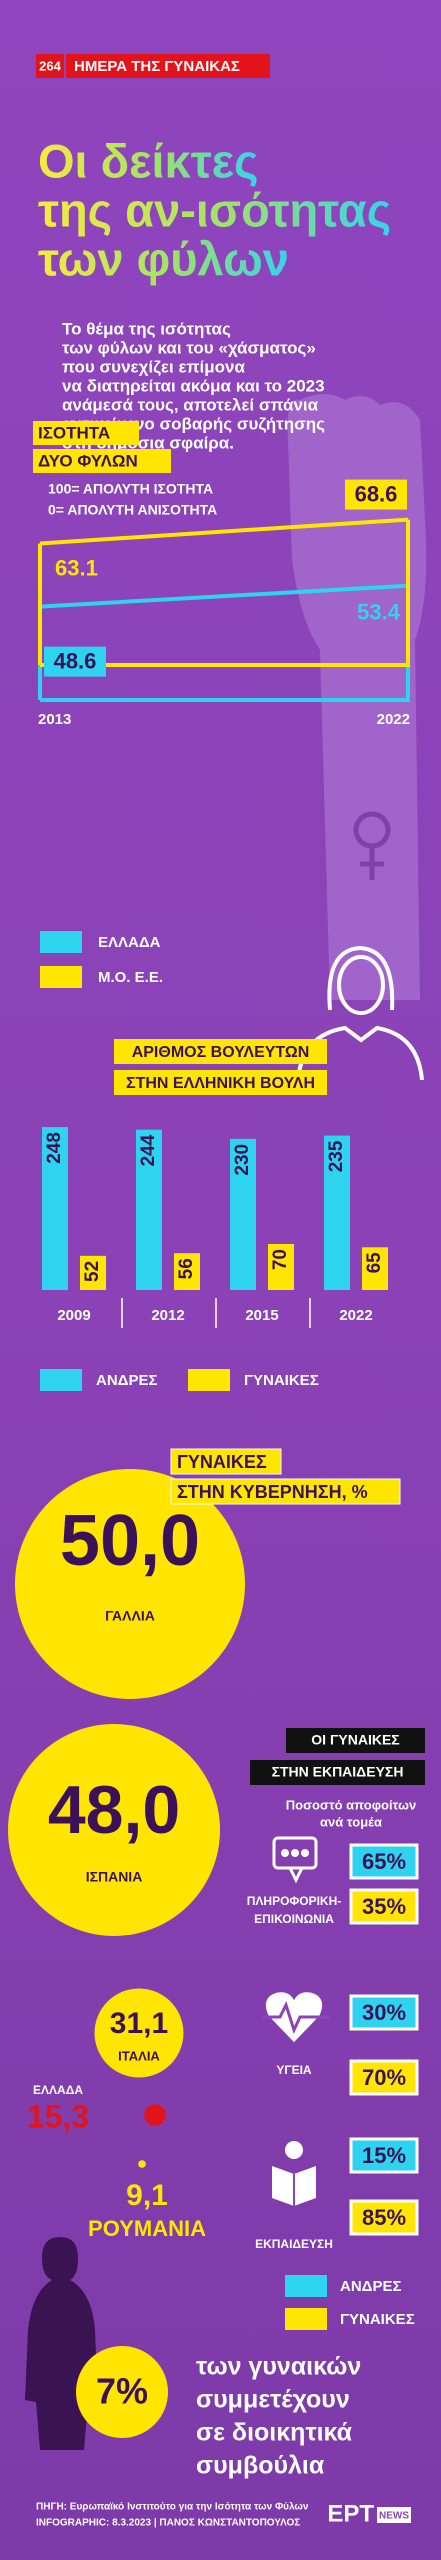  What do you see at coordinates (130, 489) in the screenshot?
I see `note: 100= ΑΠΟΛΥΤΗ ΙΣΟΤΗΤΑ` at bounding box center [130, 489].